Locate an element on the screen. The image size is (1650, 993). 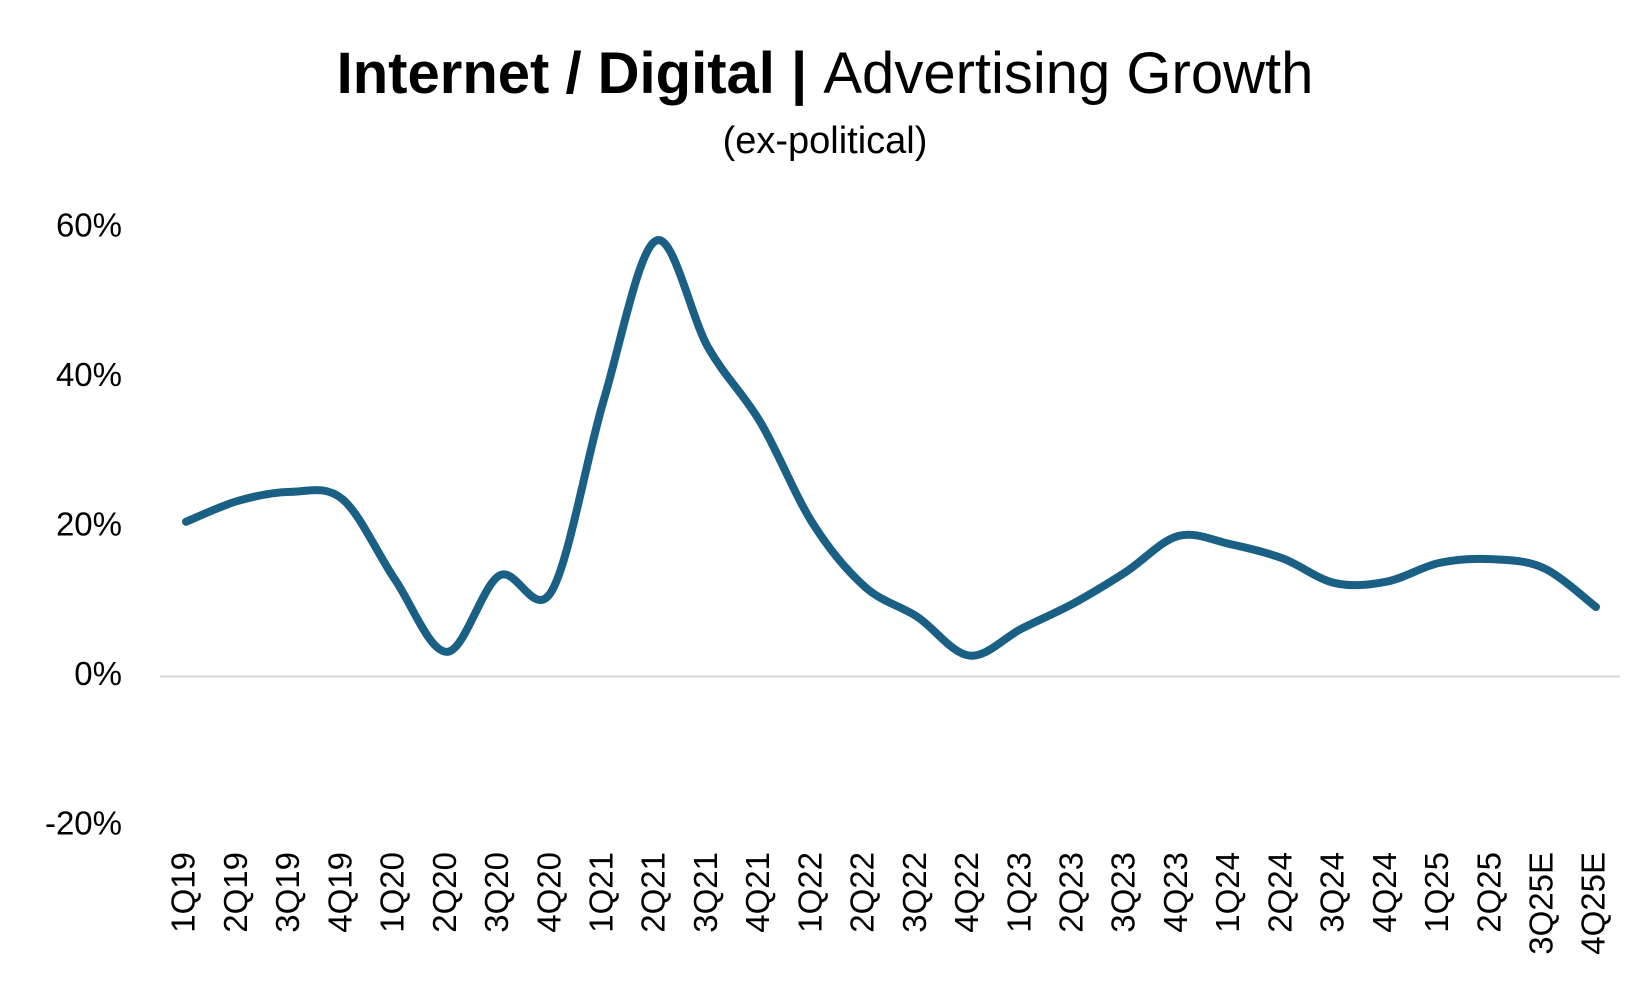
x-tick-label: 2Q19 is located at coordinates (235, 892).